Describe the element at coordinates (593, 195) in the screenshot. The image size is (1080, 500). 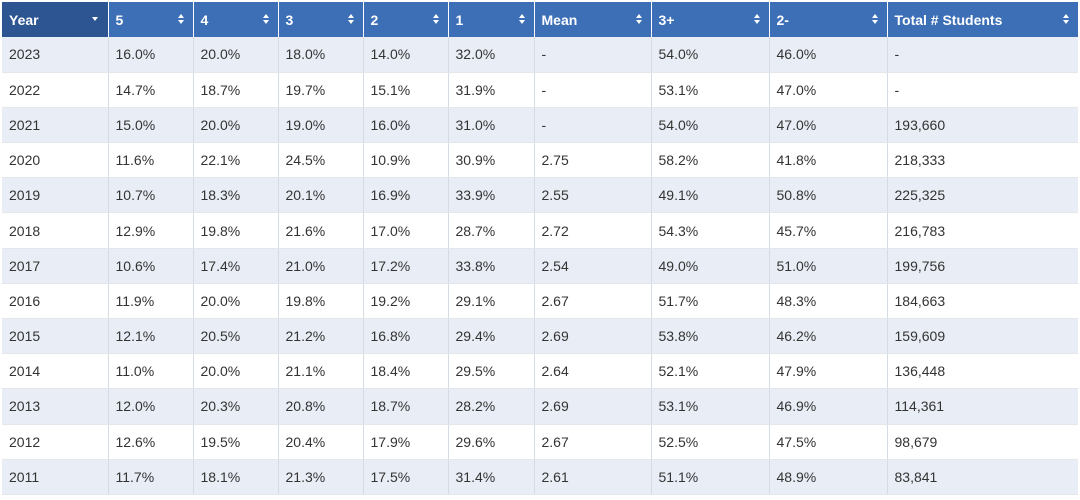
I see `table-cell: 2.55` at that location.